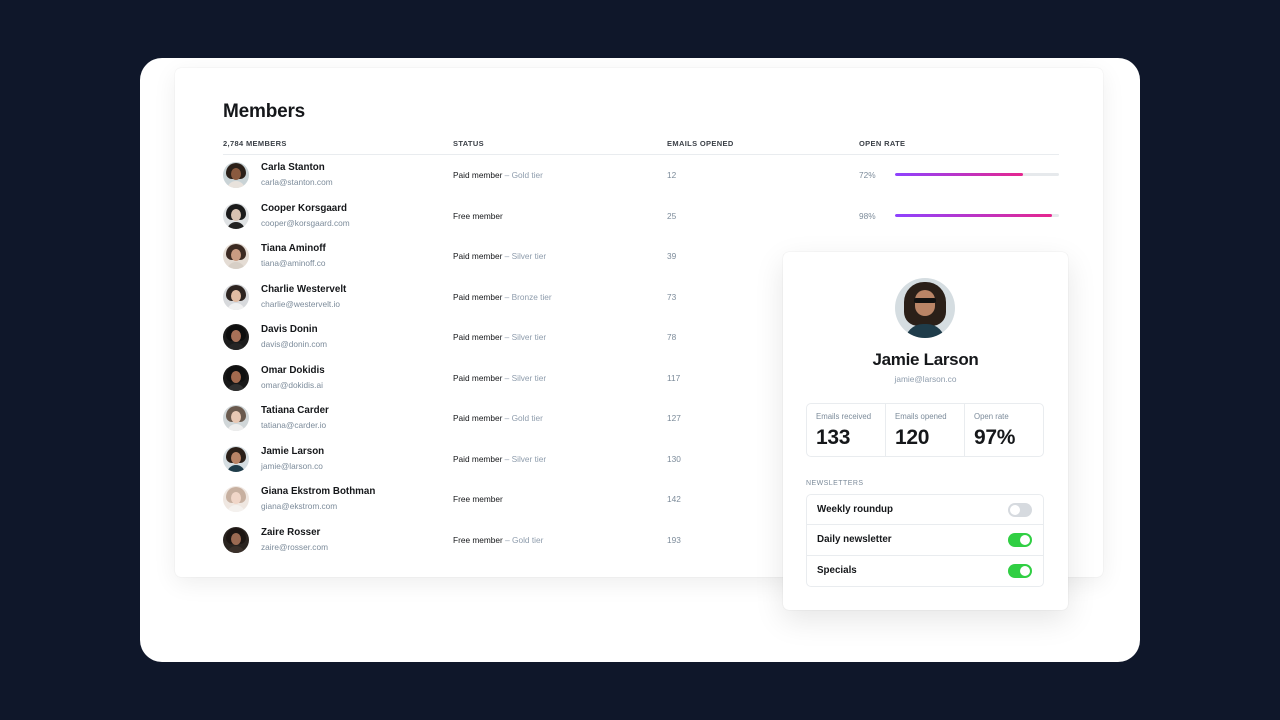  I want to click on emails-opened-value: 127, so click(674, 418).